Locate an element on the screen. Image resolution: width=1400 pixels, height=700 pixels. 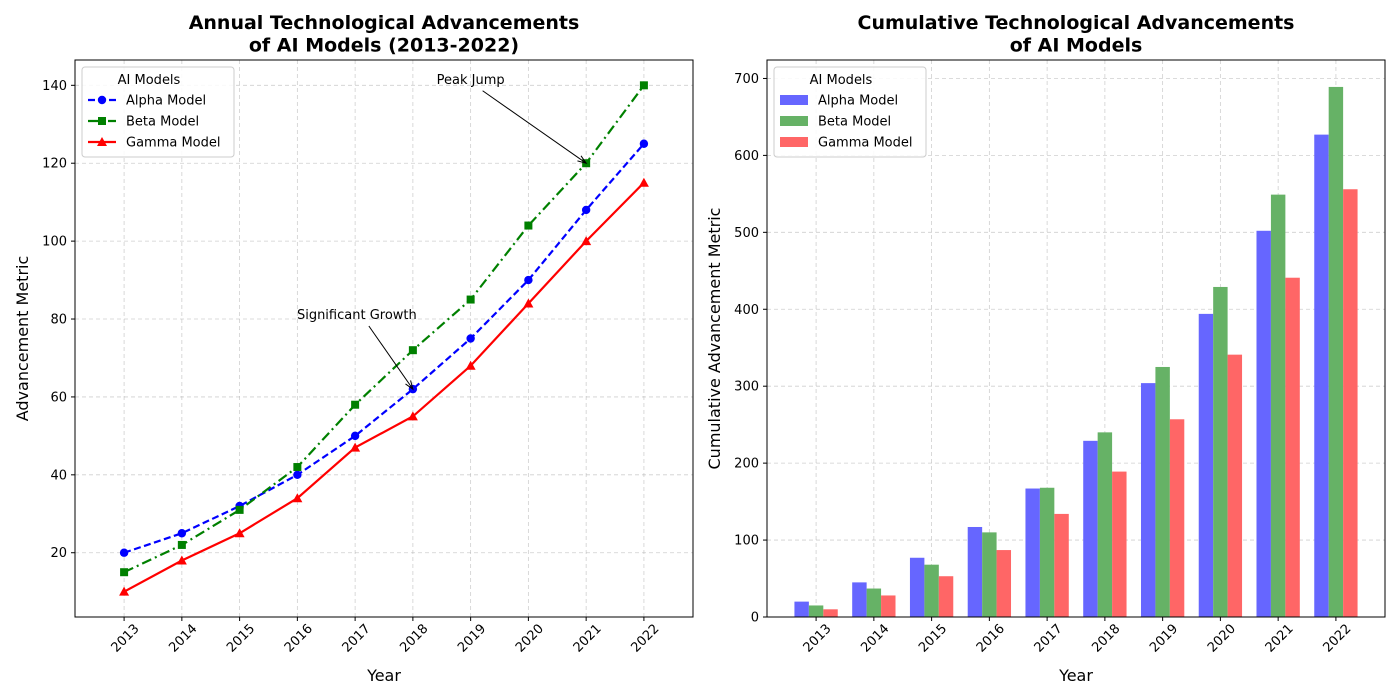
annotation-text: Significant Growth is located at coordinates (357, 315).